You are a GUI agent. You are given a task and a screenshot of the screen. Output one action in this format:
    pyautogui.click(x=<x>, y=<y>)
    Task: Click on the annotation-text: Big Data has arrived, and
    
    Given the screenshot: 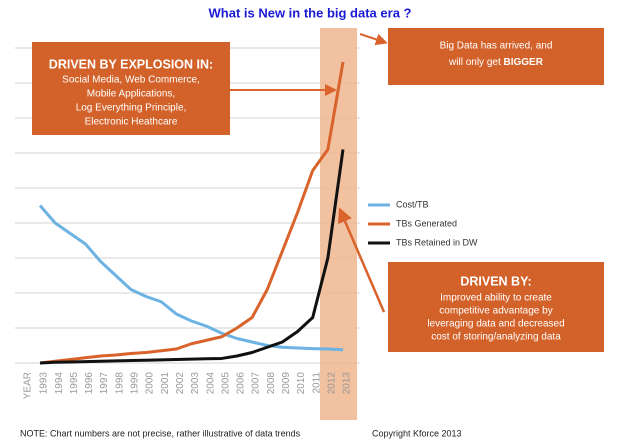 What is the action you would take?
    pyautogui.click(x=496, y=46)
    